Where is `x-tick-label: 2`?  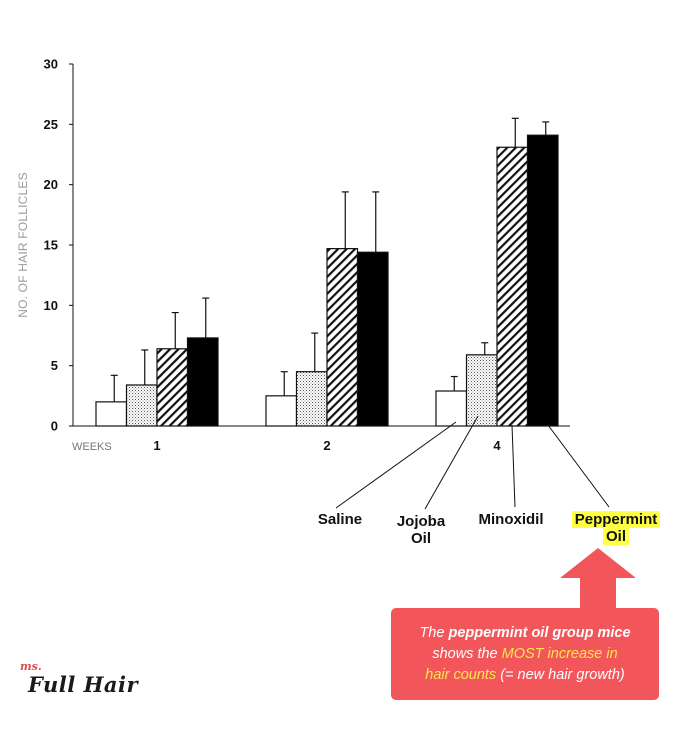
x-tick-label: 2 is located at coordinates (326, 445).